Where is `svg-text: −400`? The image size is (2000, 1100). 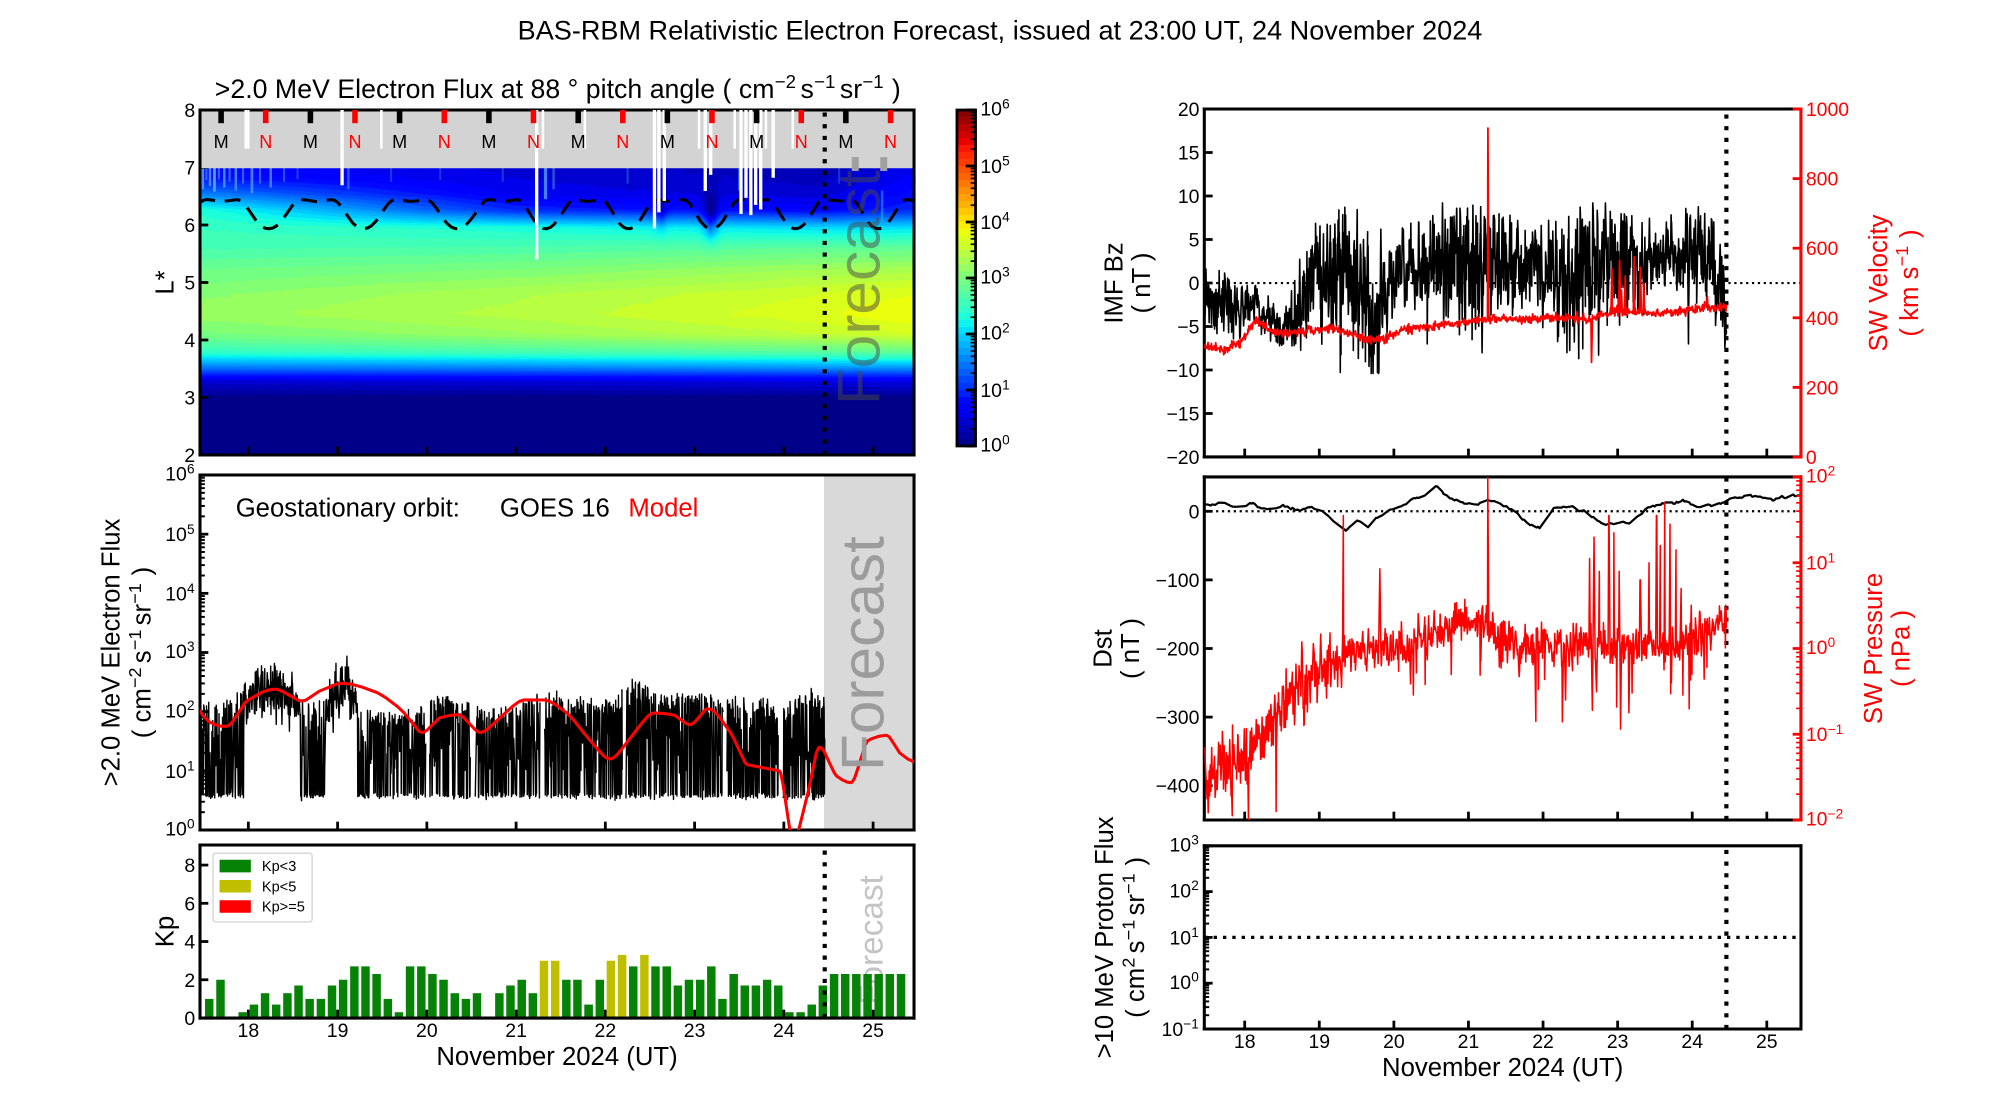
svg-text: −400 is located at coordinates (1178, 787).